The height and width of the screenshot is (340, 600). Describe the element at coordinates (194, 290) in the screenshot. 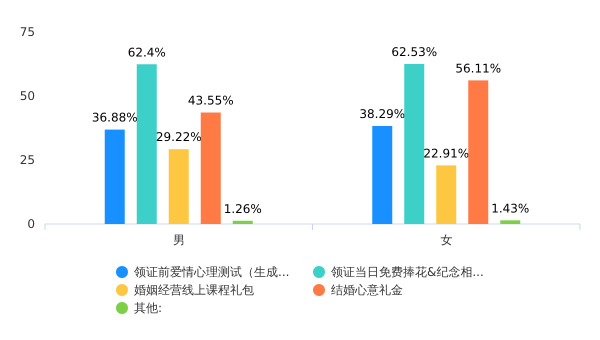

I see `legend-label: 婚姻经营线上课程礼包` at that location.